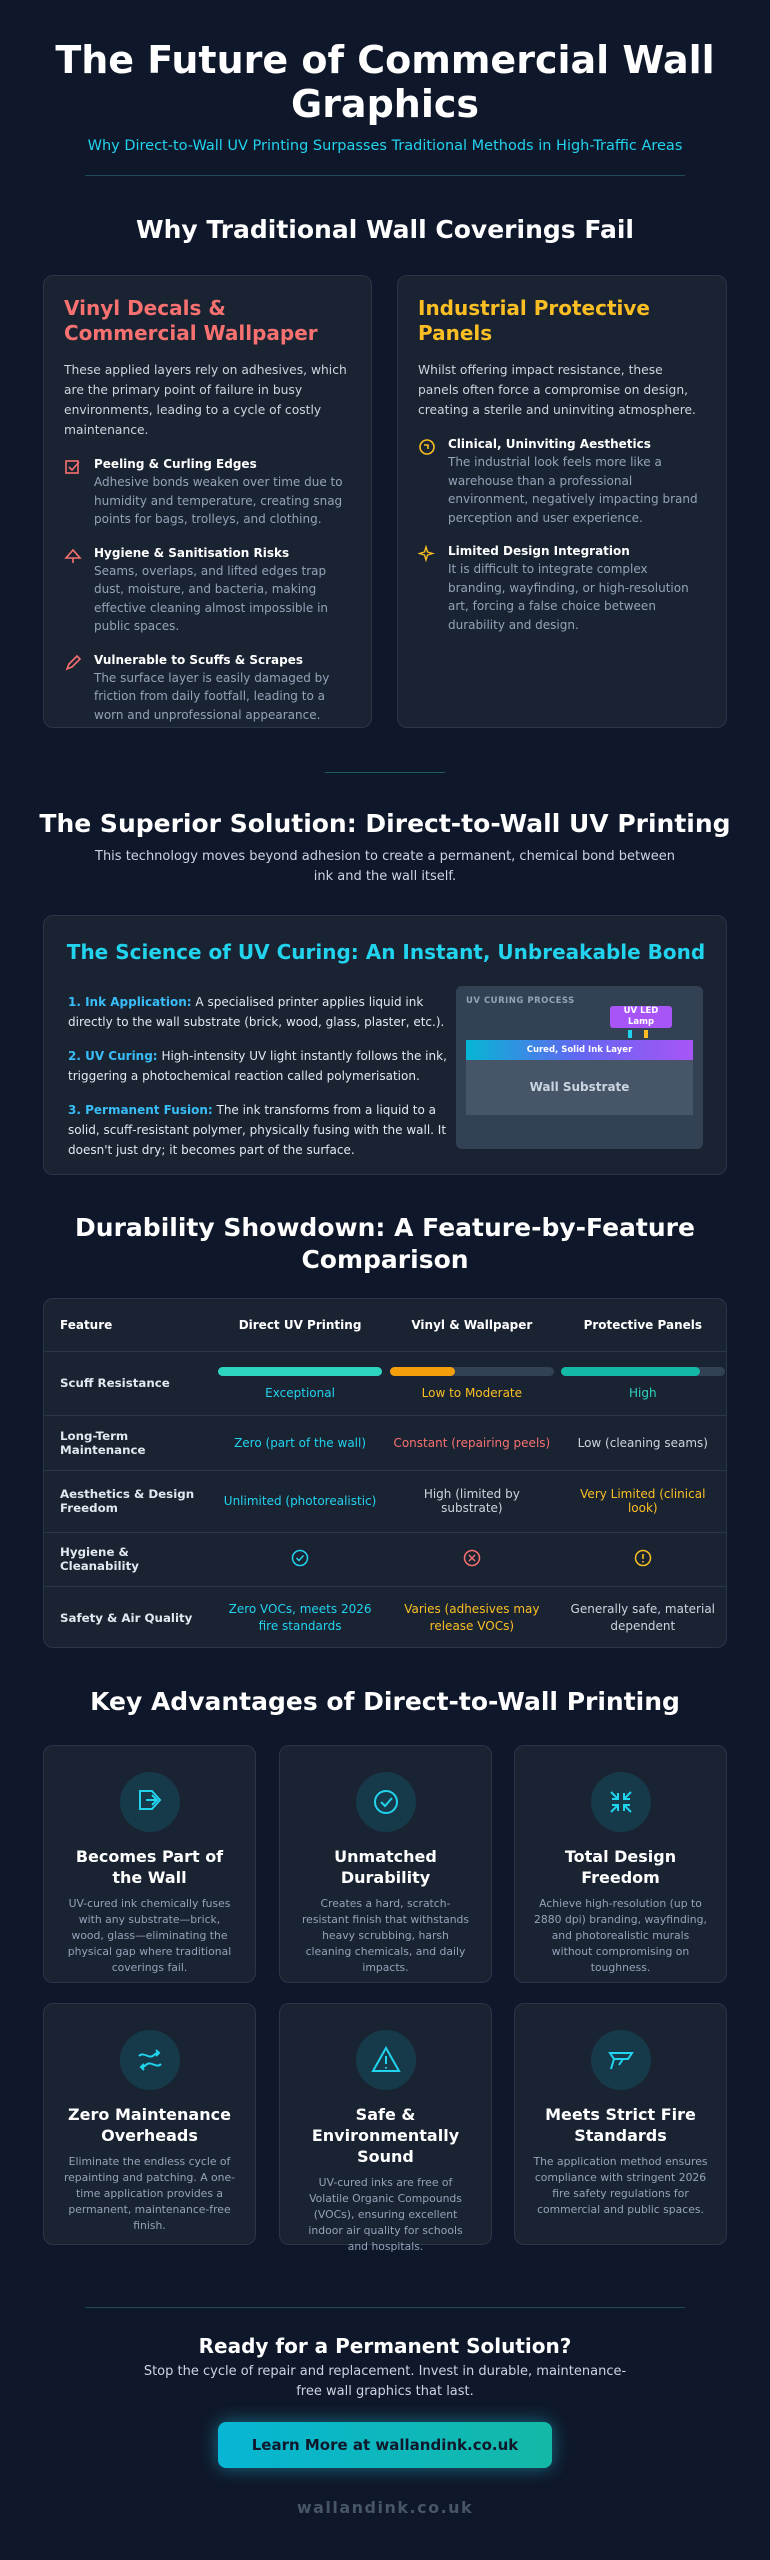 Image resolution: width=770 pixels, height=2560 pixels. I want to click on card-title: Zero Maintenance Overheads, so click(149, 2125).